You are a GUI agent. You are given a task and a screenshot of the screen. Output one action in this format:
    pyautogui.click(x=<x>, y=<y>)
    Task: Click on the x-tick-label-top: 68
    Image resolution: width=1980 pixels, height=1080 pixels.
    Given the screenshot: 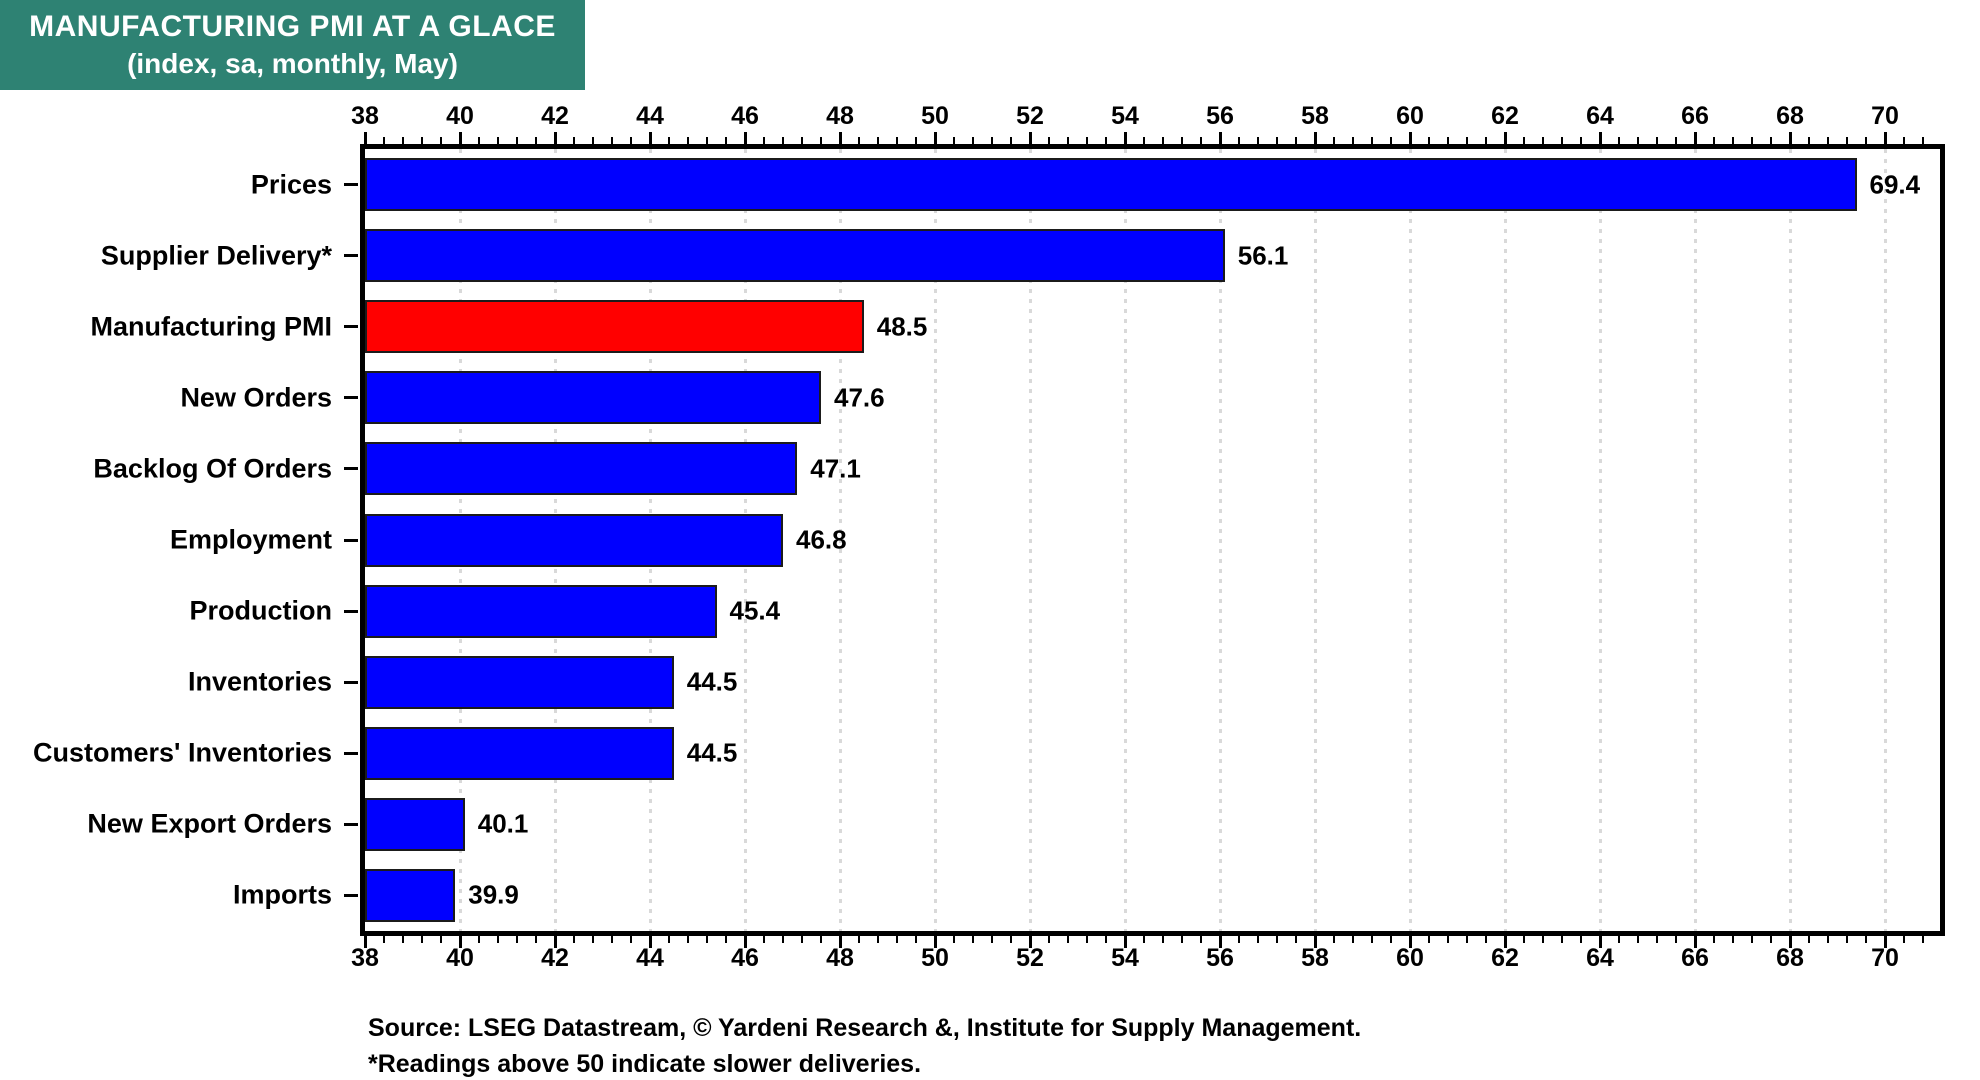 What is the action you would take?
    pyautogui.click(x=1790, y=116)
    